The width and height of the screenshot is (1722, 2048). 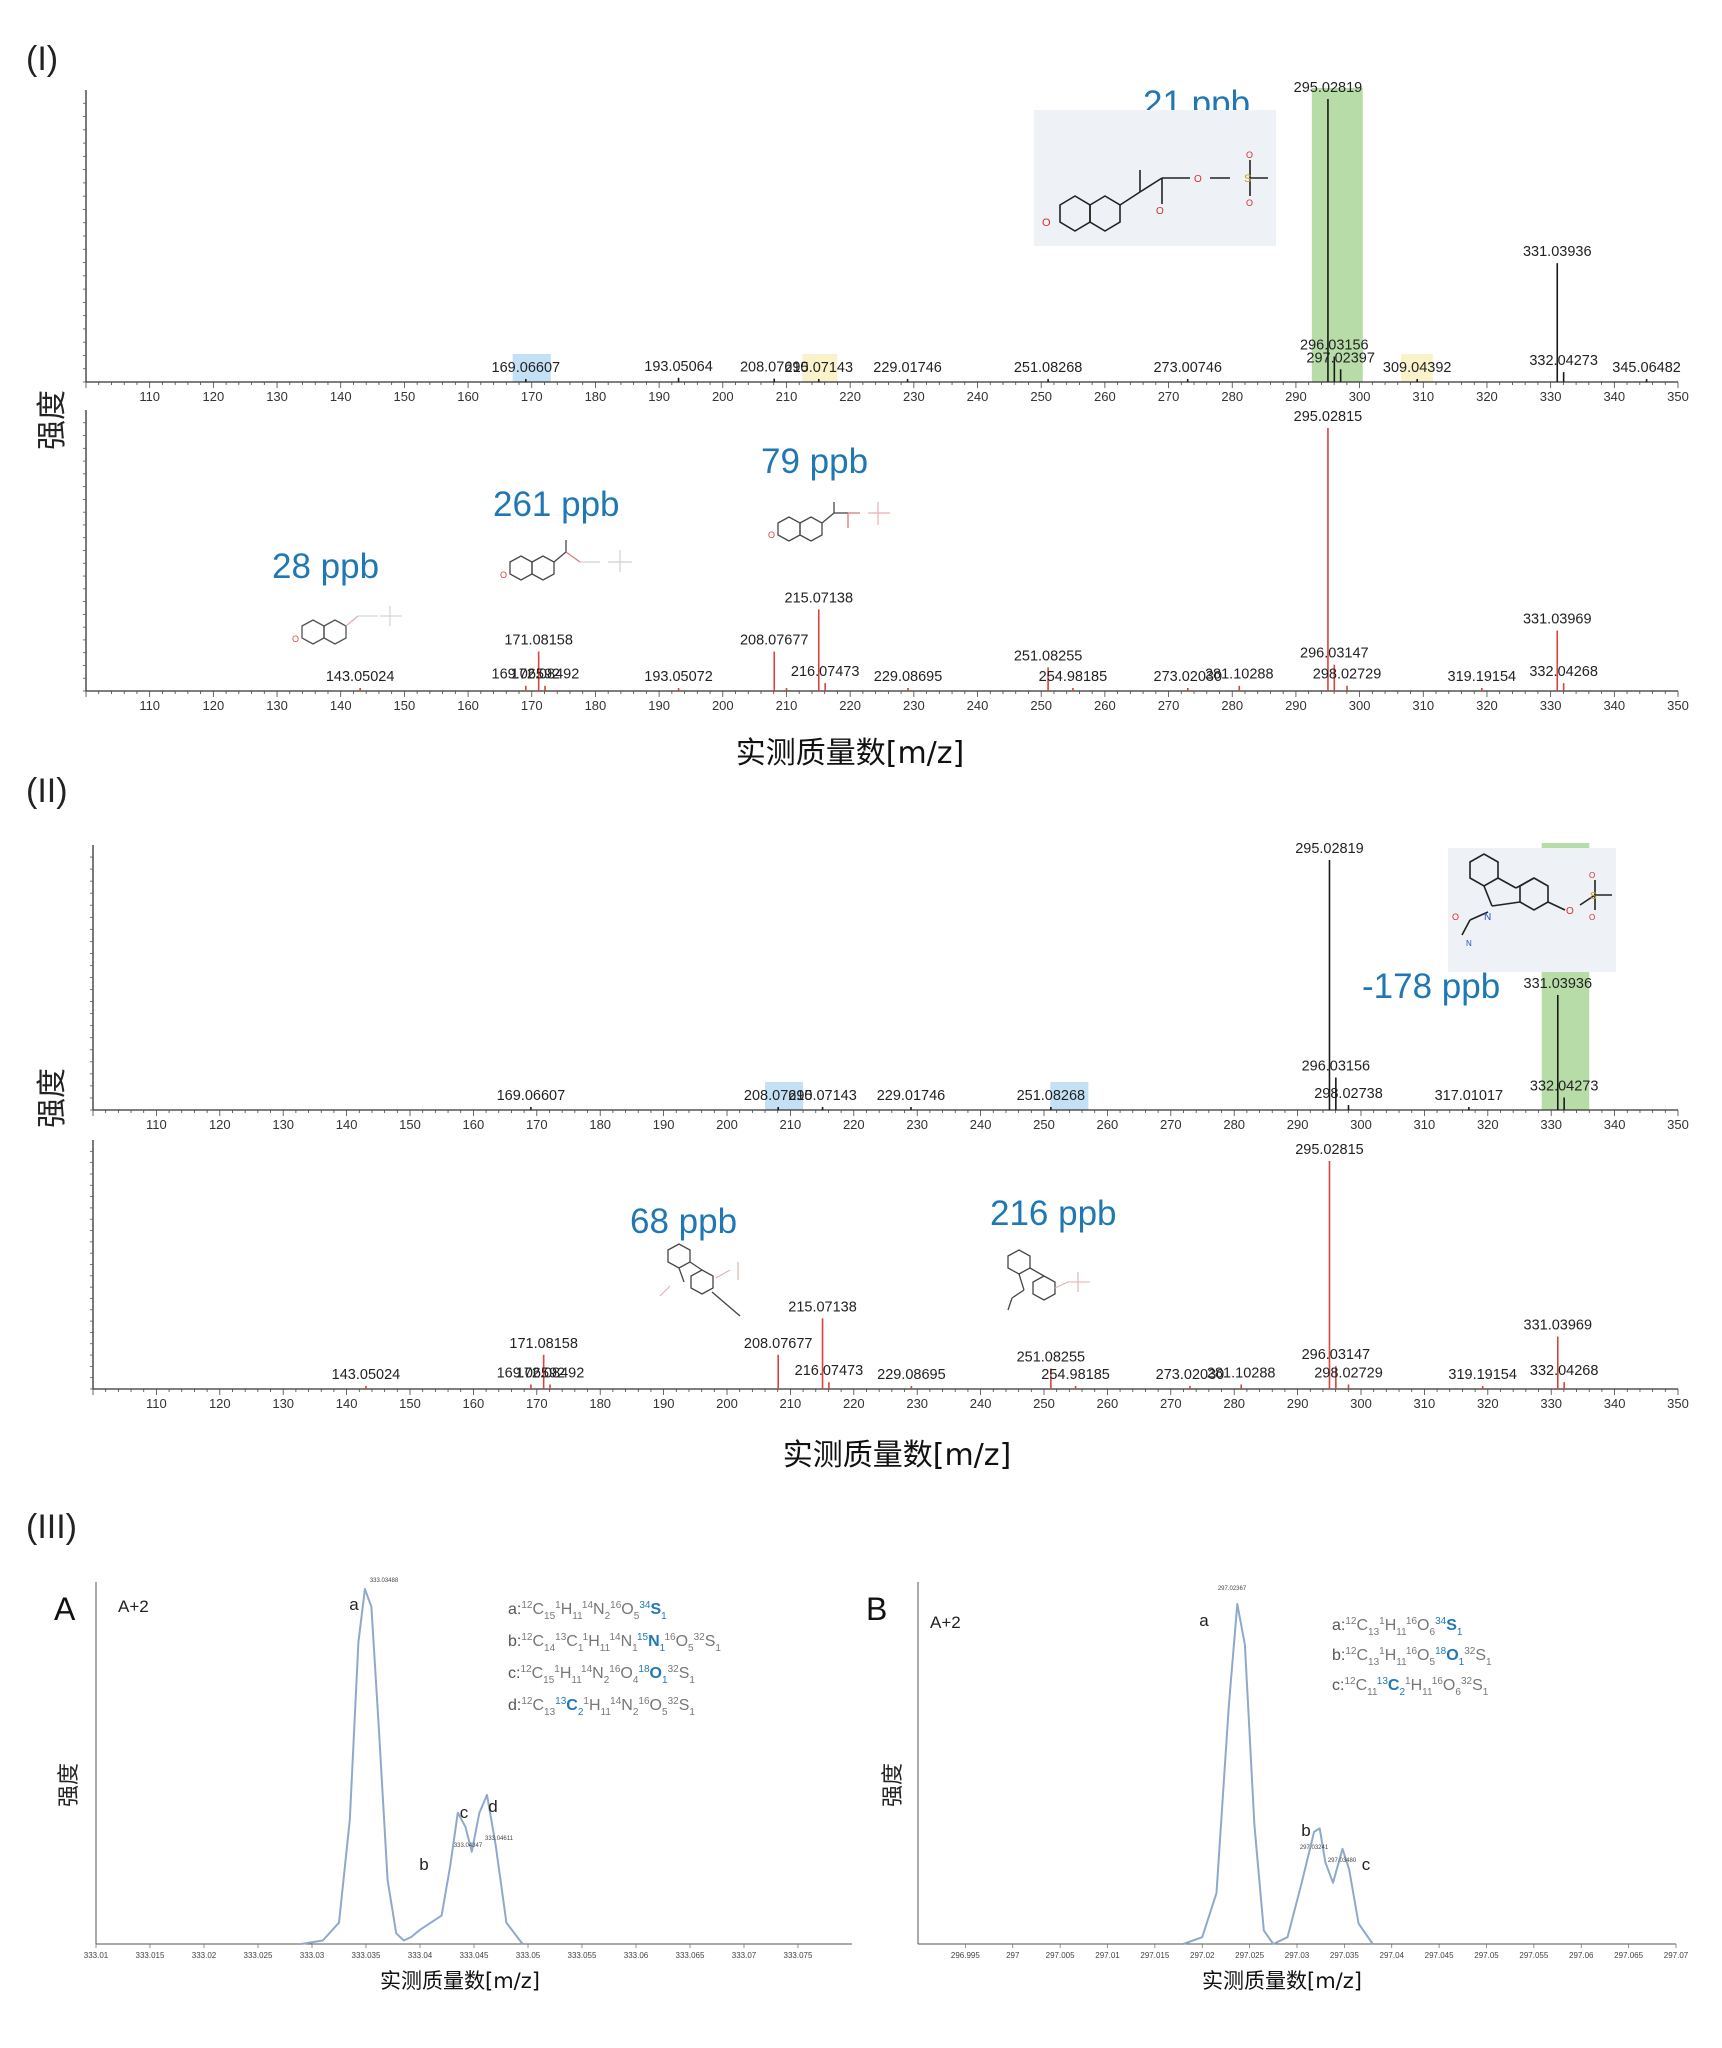 I want to click on x-tick-label: 280, so click(x=1232, y=396).